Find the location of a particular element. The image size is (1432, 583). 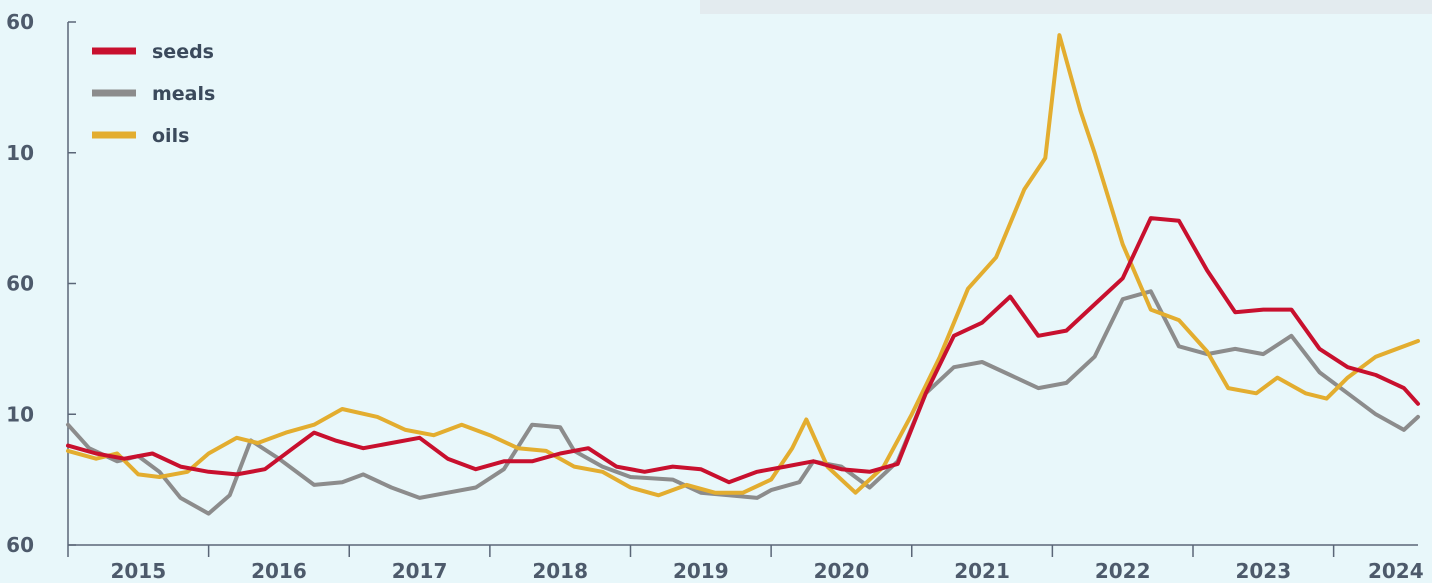

legend-label-oils: oils is located at coordinates (170, 136).